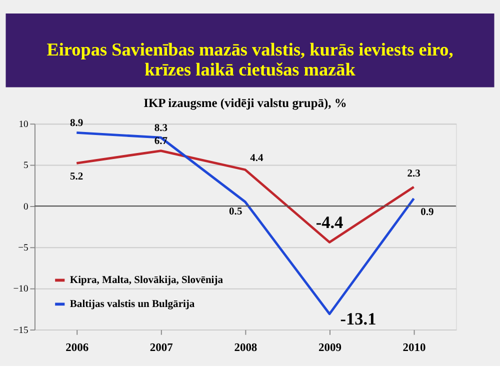 The height and width of the screenshot is (375, 500). I want to click on y-tick-label: −5, so click(23, 248).